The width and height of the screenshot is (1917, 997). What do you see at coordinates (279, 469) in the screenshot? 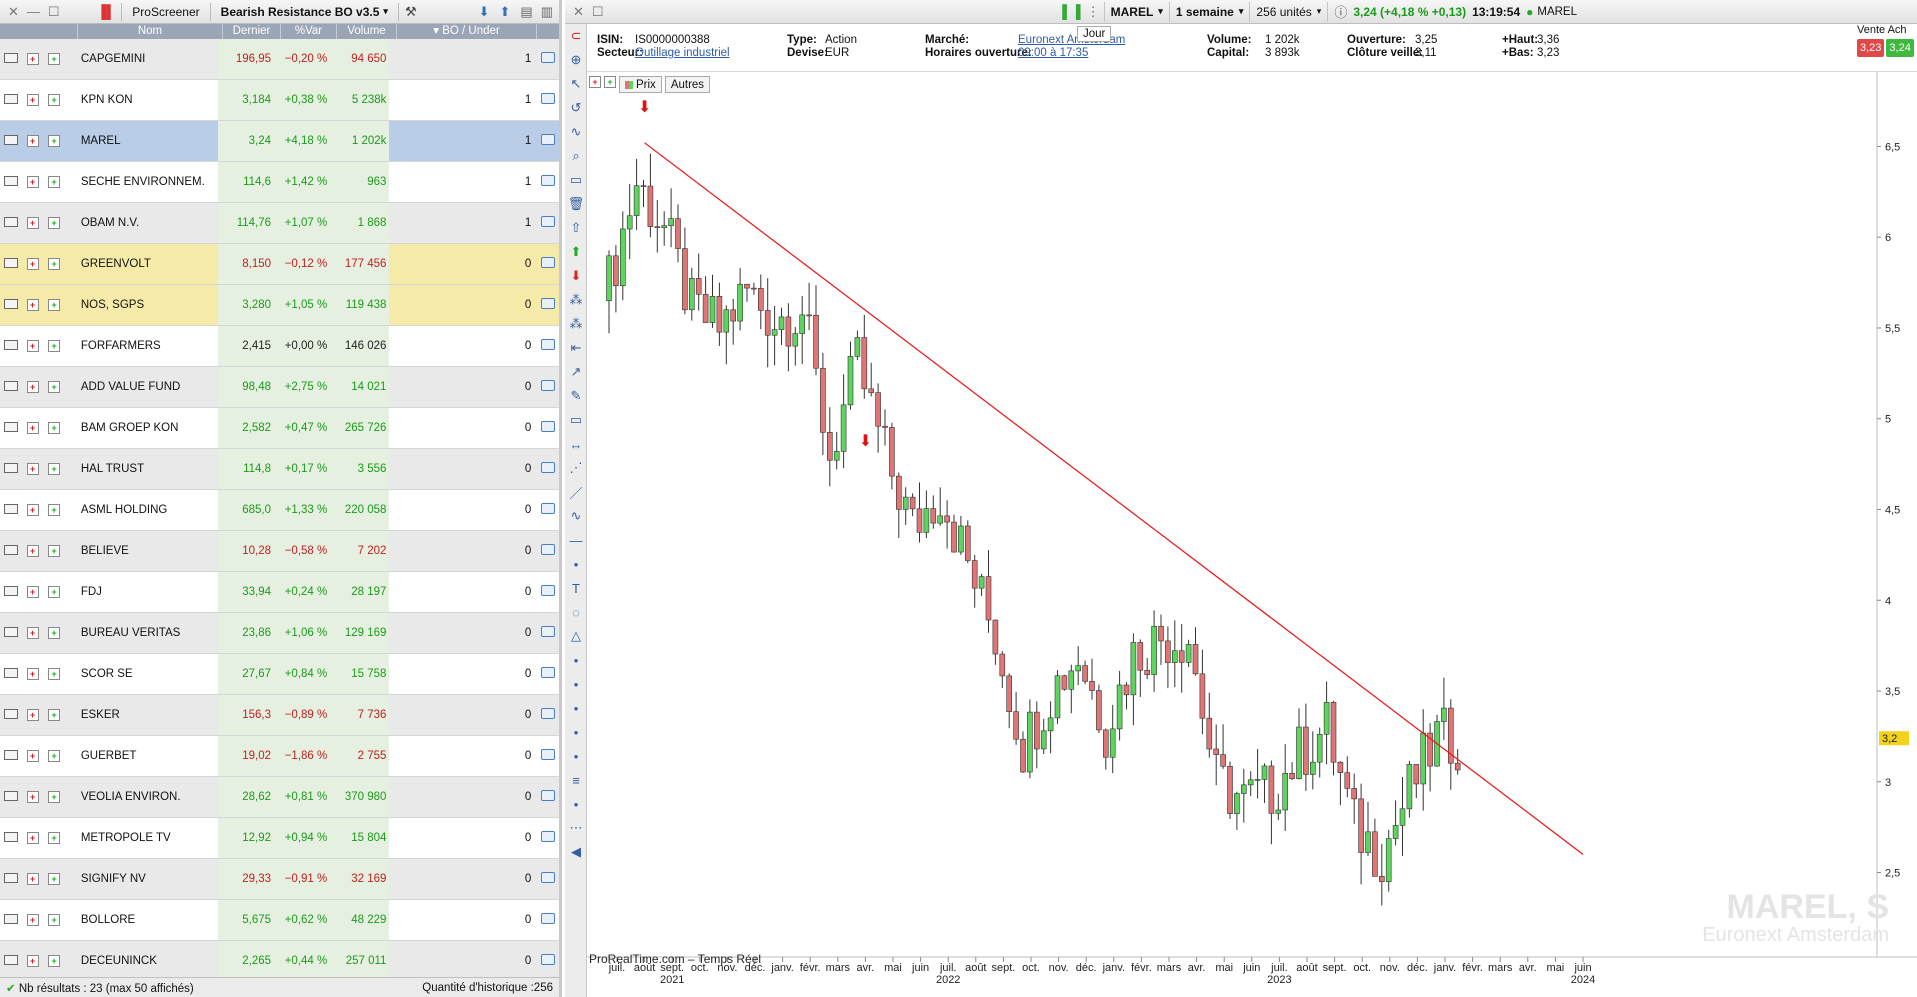
I see `table-row: + + HAL TRUST 114,8 +0,17 % 3 556 0` at bounding box center [279, 469].